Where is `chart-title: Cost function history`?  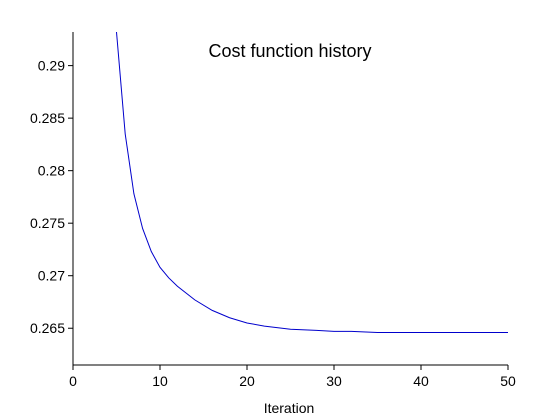 chart-title: Cost function history is located at coordinates (289, 51).